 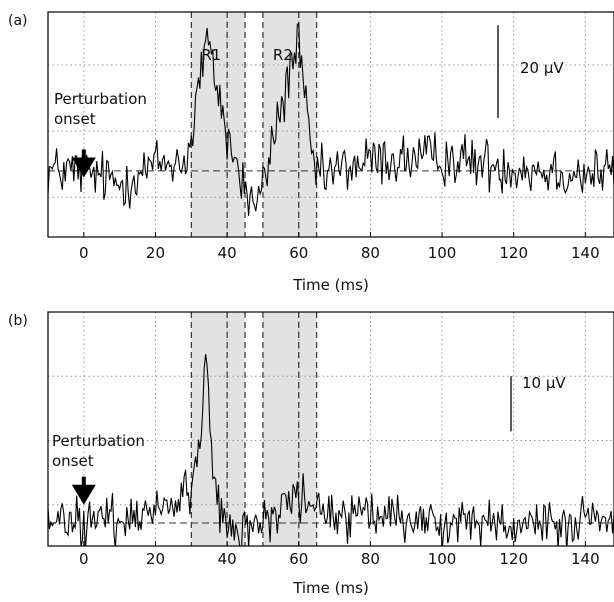 What do you see at coordinates (211, 55) in the screenshot?
I see `window-label-1: R1` at bounding box center [211, 55].